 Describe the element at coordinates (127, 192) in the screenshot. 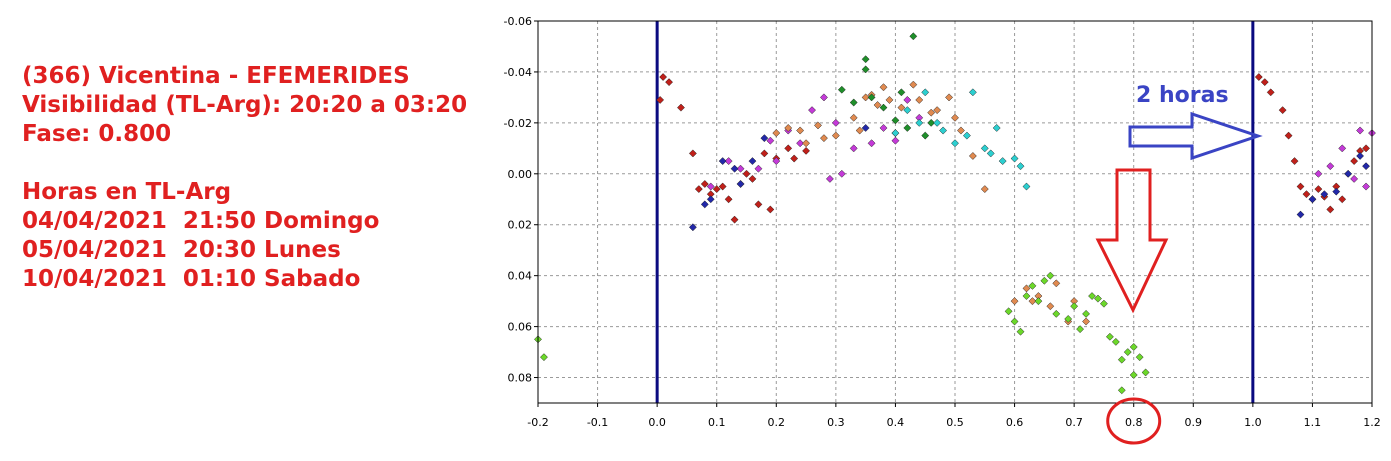

I see `hours-heading: Horas en TL-Arg` at that location.